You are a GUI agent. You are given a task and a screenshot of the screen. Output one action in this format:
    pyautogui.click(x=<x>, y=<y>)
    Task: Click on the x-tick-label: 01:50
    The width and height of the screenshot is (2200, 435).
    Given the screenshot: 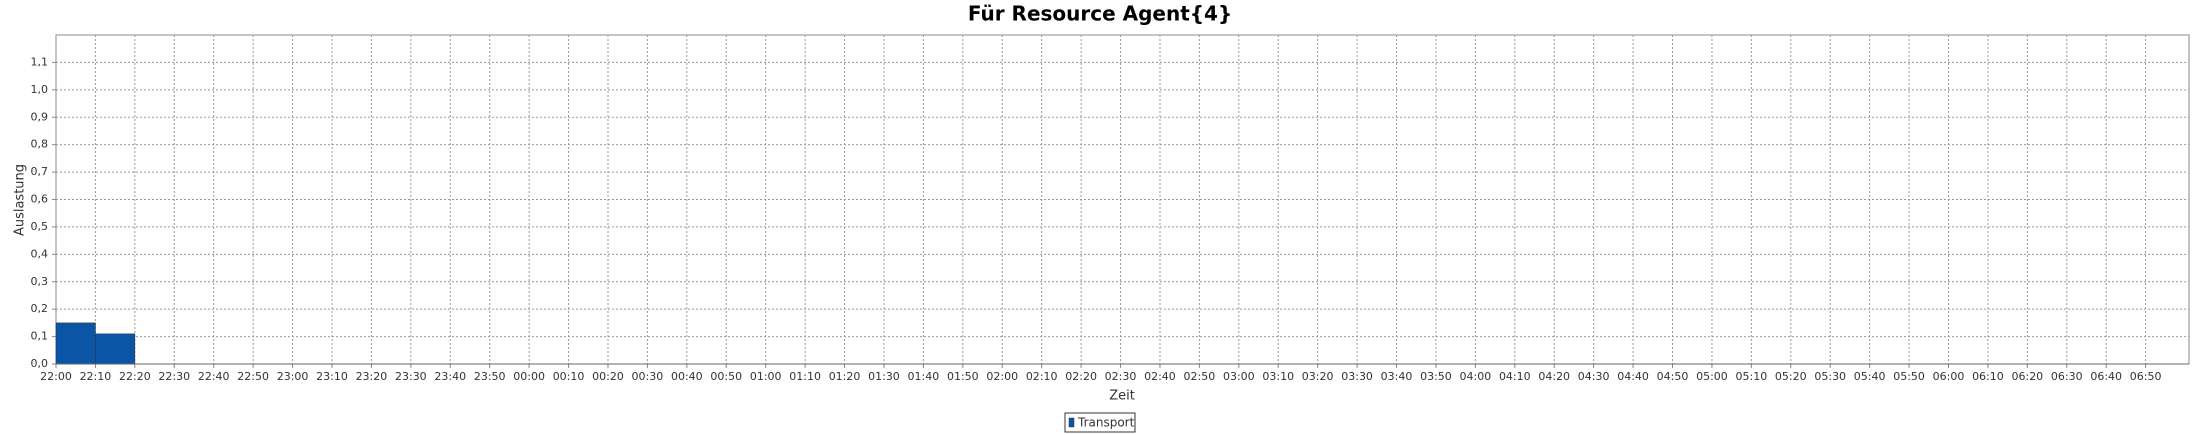 What is the action you would take?
    pyautogui.click(x=963, y=376)
    